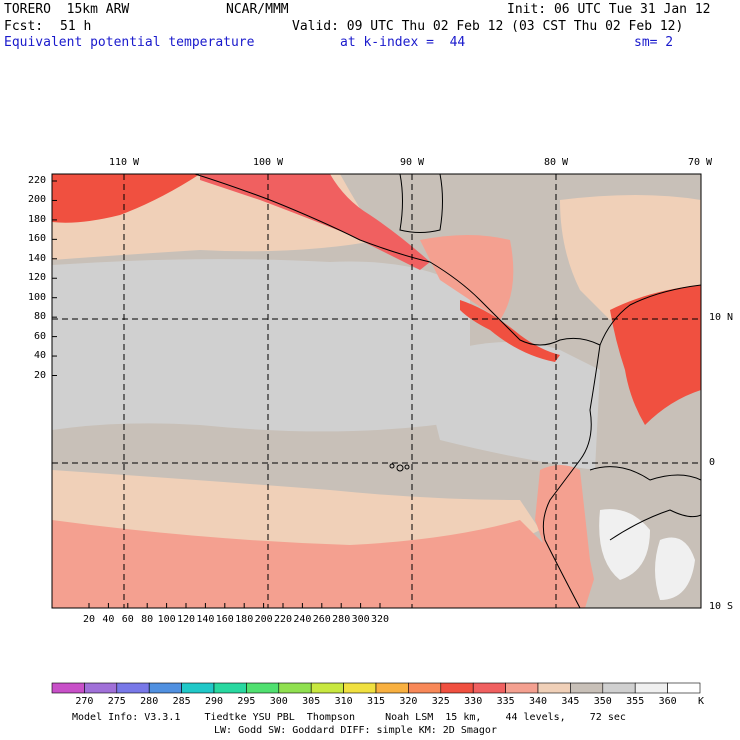 Image resolution: width=740 pixels, height=740 pixels. I want to click on latitude-label: 10 S, so click(721, 606).